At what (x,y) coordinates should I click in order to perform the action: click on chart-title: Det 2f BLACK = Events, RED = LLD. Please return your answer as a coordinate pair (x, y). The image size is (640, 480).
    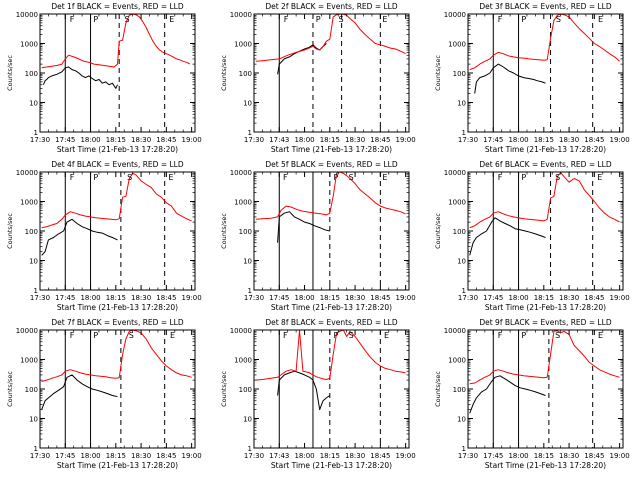
    Looking at the image, I should click on (331, 6).